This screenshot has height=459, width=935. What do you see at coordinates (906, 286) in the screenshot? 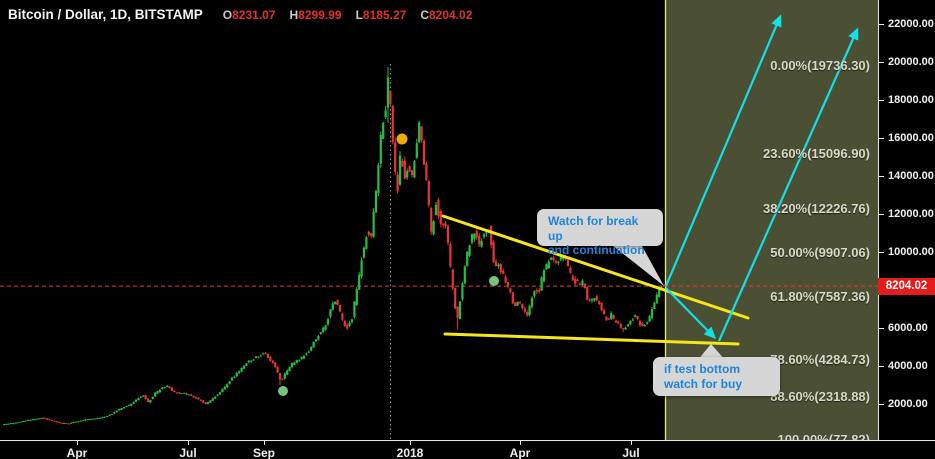
I see `last-price-tag: 8204.02` at bounding box center [906, 286].